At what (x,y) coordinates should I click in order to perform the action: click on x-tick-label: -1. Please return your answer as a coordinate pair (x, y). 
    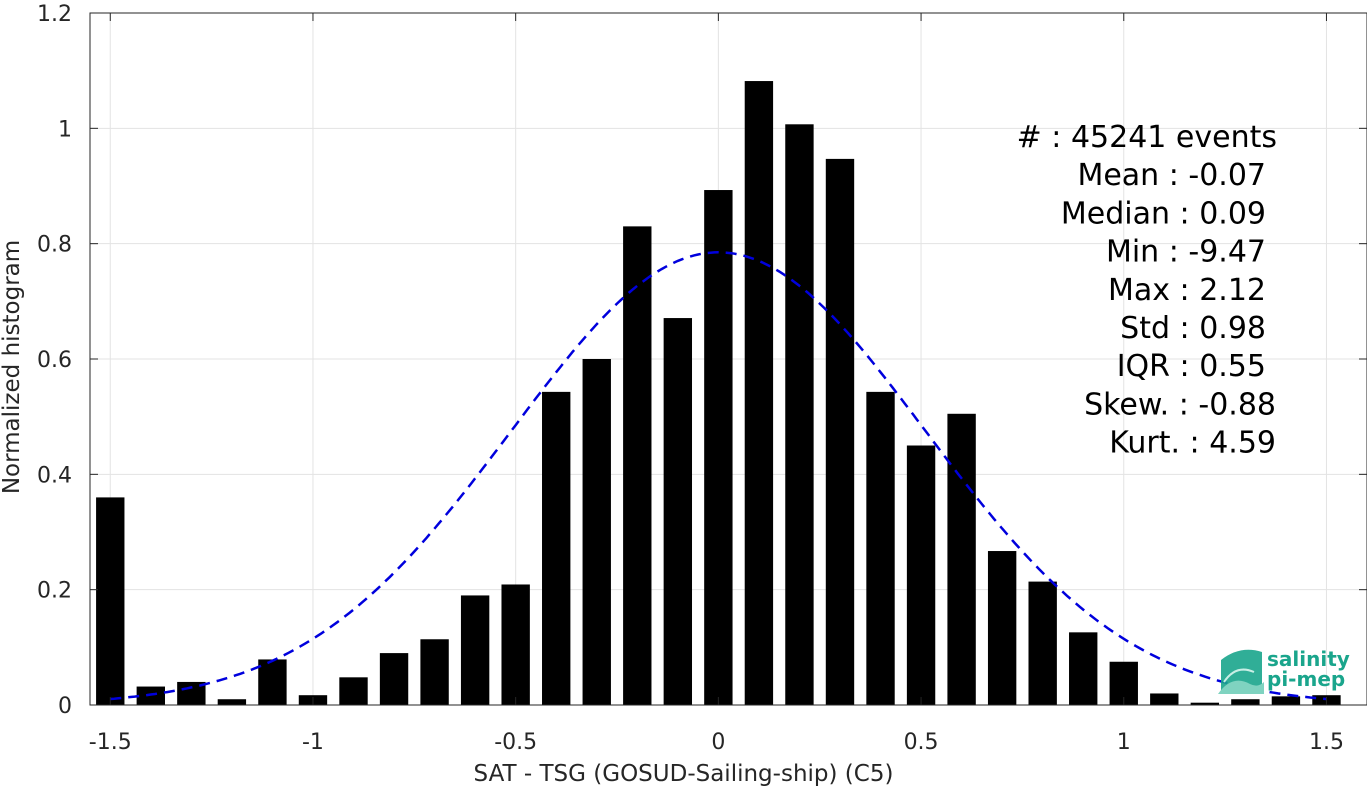
    Looking at the image, I should click on (313, 742).